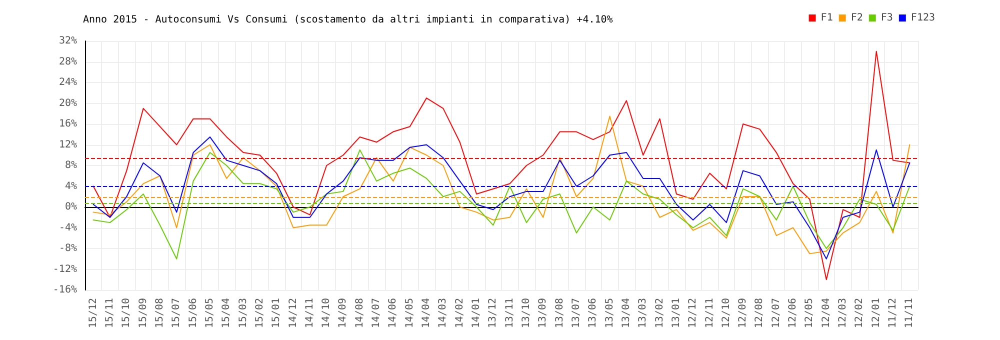 The width and height of the screenshot is (1000, 340). What do you see at coordinates (760, 313) in the screenshot?
I see `x-tick-label: 12/08` at bounding box center [760, 313].